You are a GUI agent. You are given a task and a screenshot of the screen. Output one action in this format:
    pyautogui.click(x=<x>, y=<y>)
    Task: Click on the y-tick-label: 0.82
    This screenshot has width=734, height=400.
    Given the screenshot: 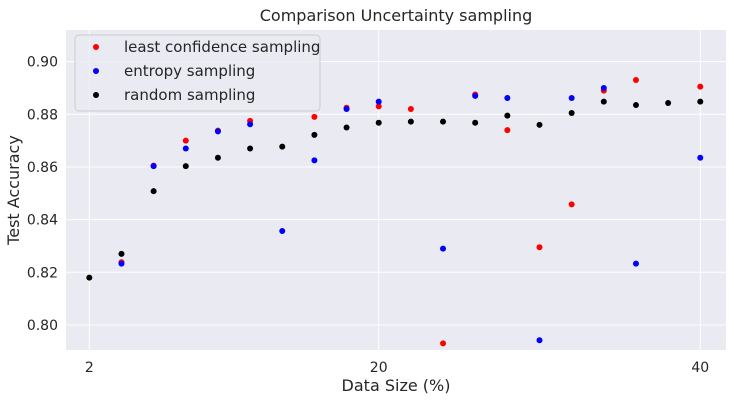 What is the action you would take?
    pyautogui.click(x=42, y=273)
    